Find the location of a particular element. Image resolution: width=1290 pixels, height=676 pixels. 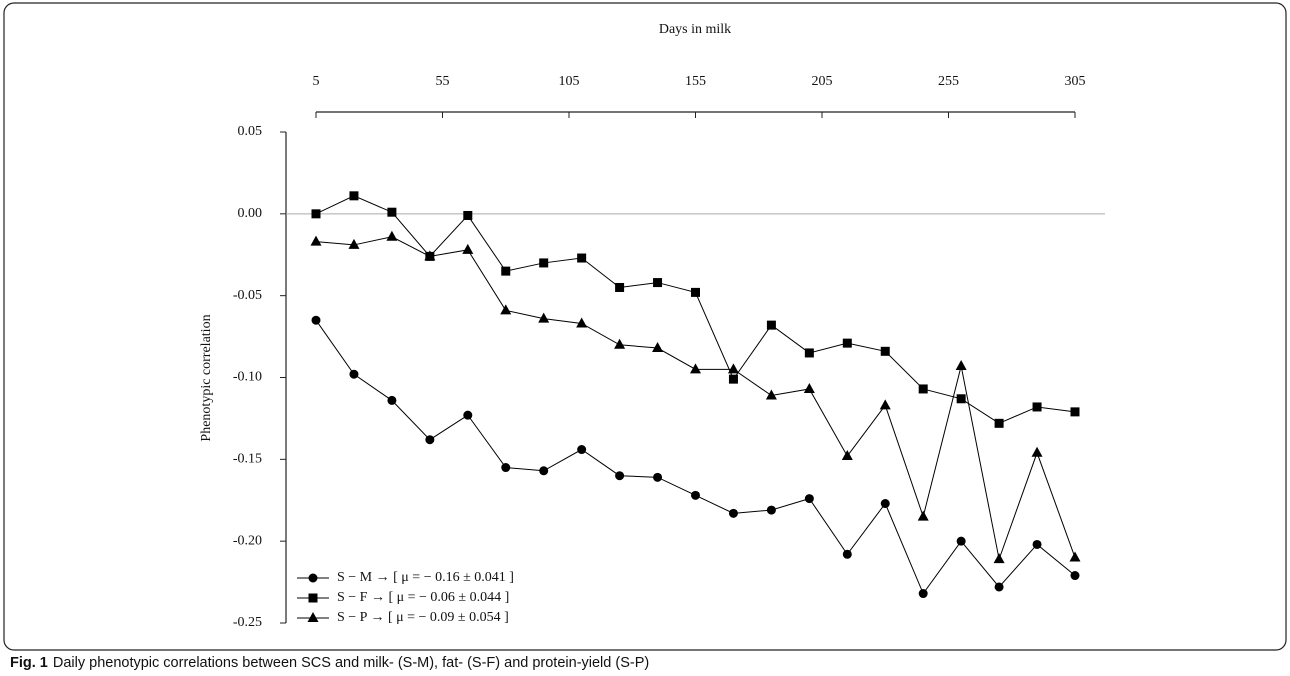

x-tick-label: 255 is located at coordinates (948, 81).